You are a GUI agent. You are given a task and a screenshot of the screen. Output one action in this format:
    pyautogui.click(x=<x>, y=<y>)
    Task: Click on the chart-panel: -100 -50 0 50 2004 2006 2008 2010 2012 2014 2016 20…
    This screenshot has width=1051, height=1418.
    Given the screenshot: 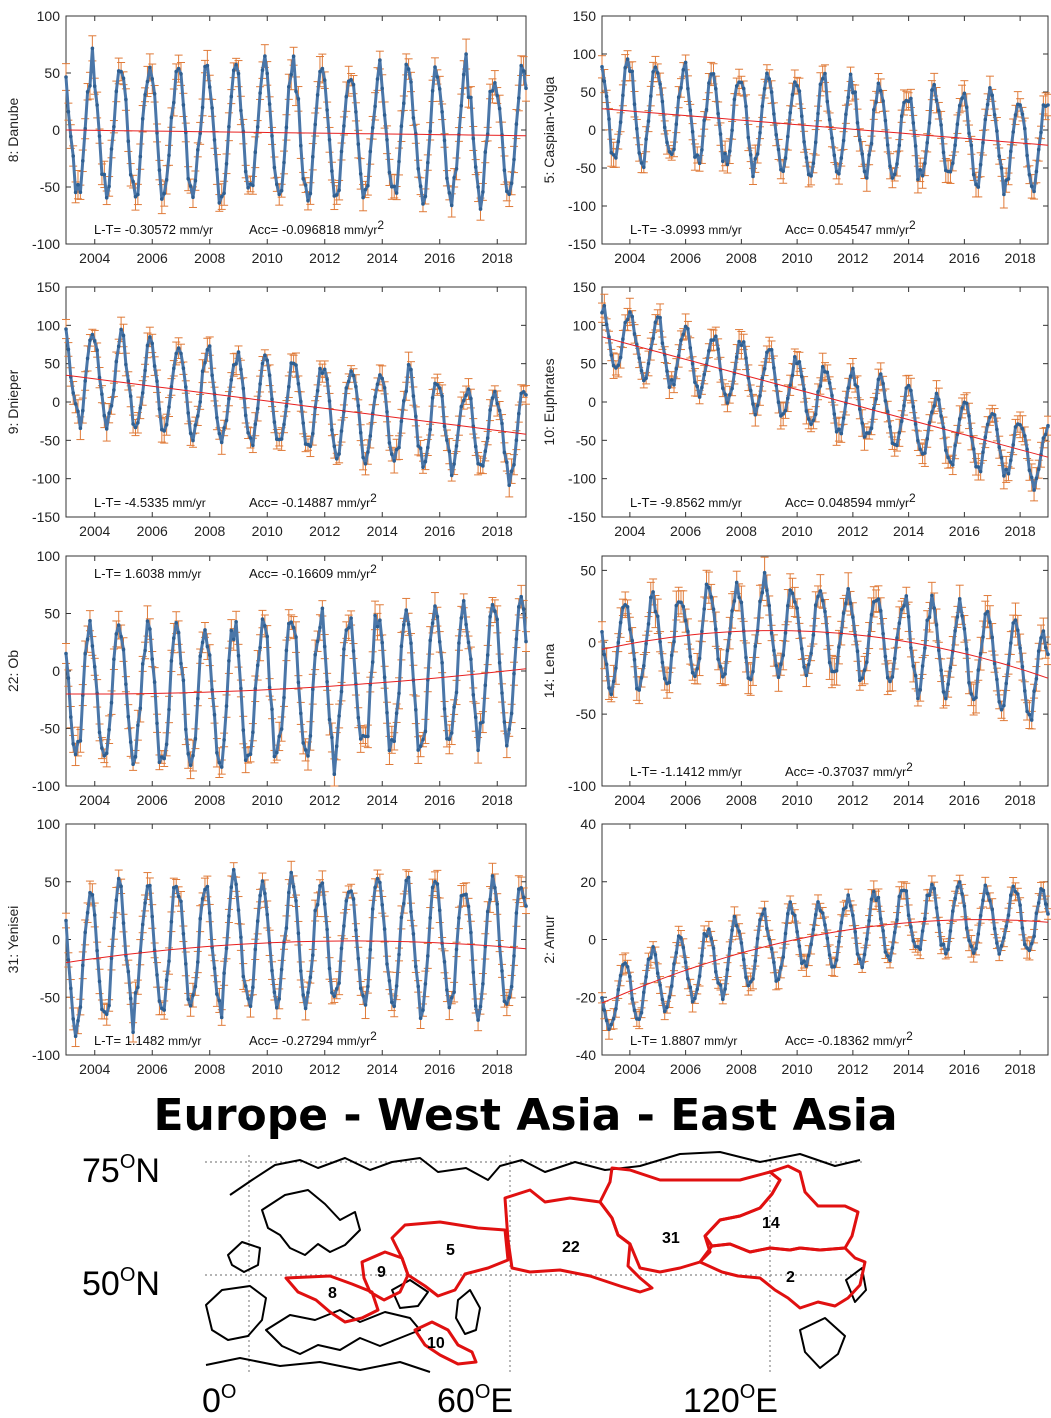 What is the action you would take?
    pyautogui.click(x=796, y=681)
    